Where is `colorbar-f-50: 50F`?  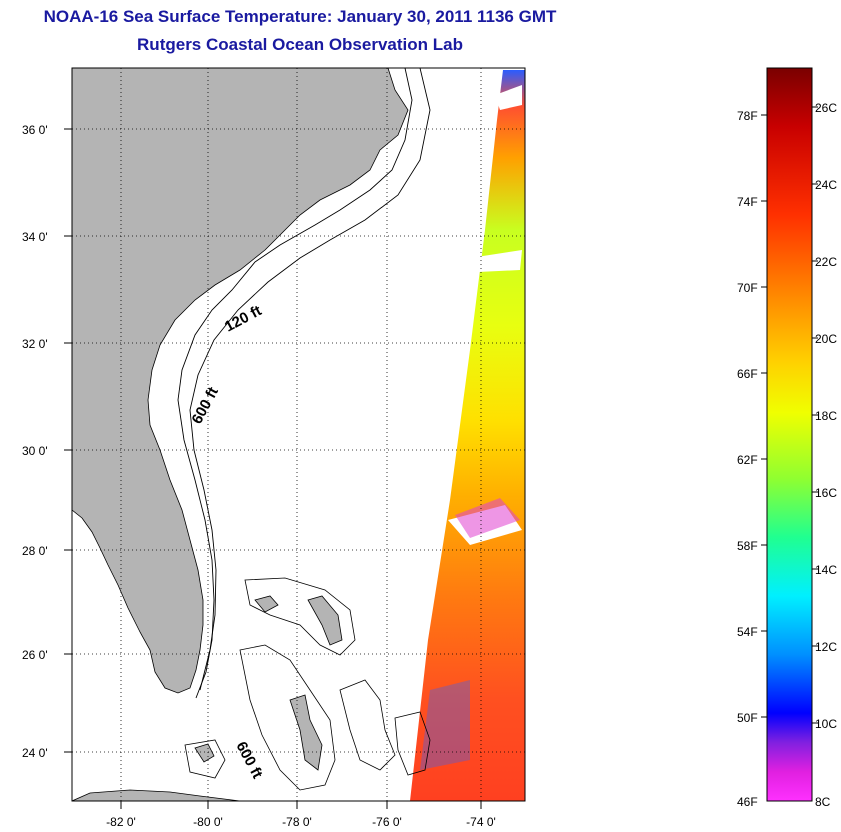 colorbar-f-50: 50F is located at coordinates (747, 718).